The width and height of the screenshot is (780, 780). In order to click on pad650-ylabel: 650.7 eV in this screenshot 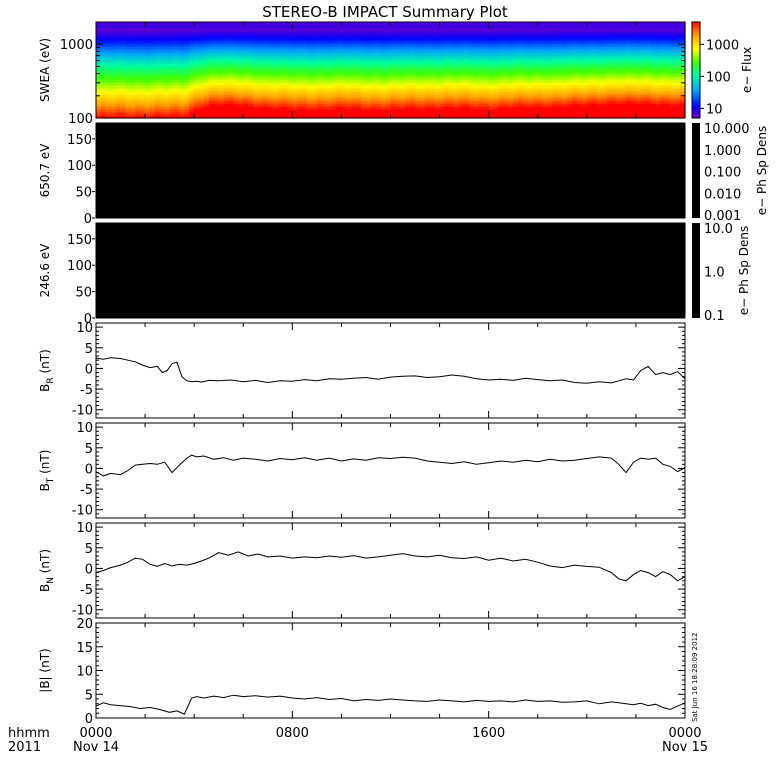, I will do `click(45, 170)`.